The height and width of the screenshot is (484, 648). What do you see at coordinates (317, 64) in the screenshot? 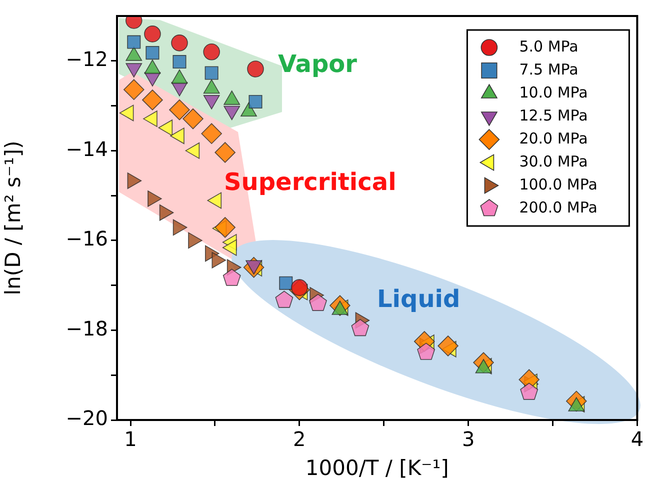
I see `annotation: Vapor` at bounding box center [317, 64].